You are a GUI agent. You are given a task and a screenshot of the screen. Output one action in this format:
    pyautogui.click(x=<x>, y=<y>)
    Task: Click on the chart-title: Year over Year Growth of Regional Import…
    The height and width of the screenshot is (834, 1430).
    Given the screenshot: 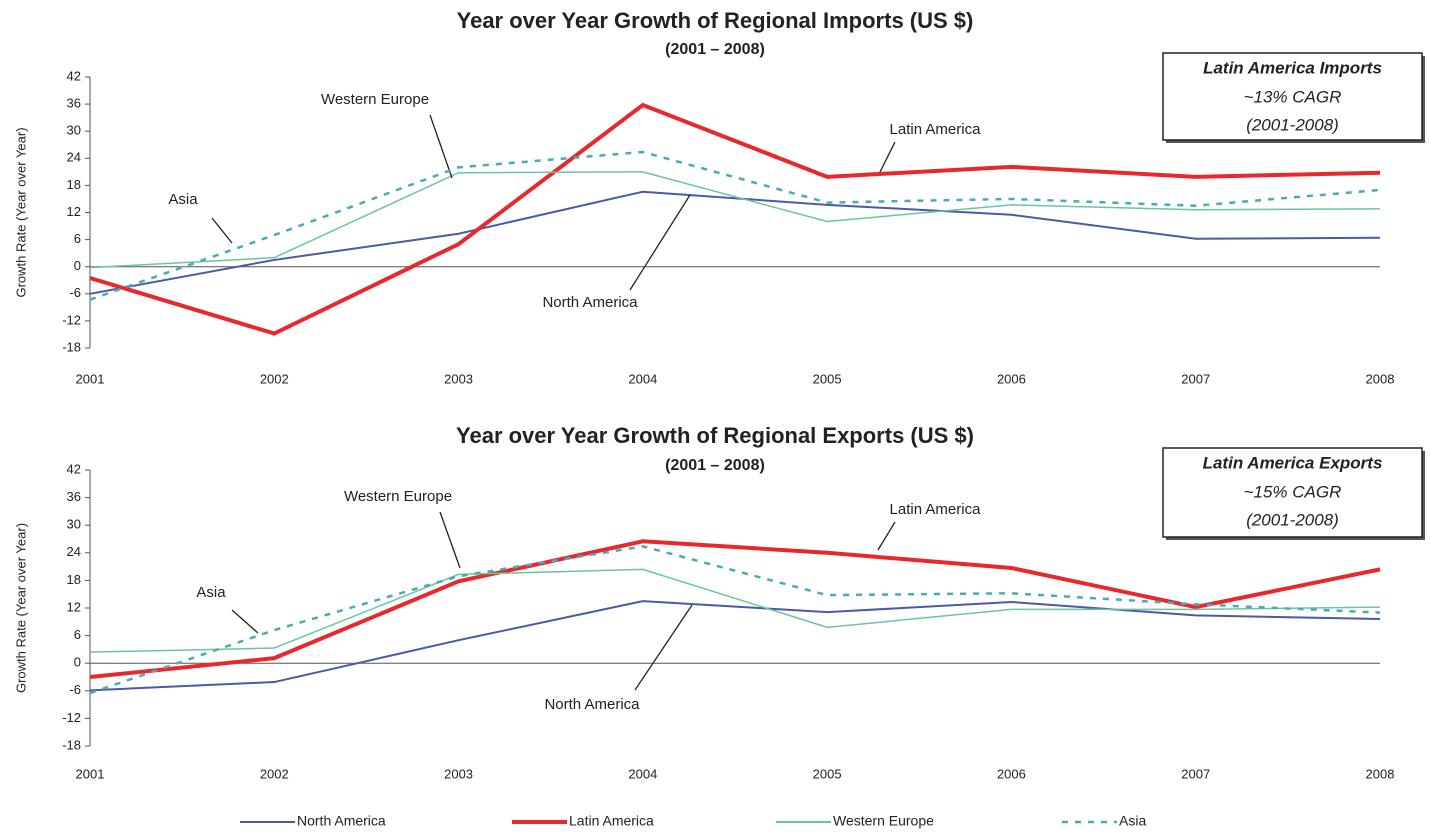 What is the action you would take?
    pyautogui.click(x=715, y=20)
    